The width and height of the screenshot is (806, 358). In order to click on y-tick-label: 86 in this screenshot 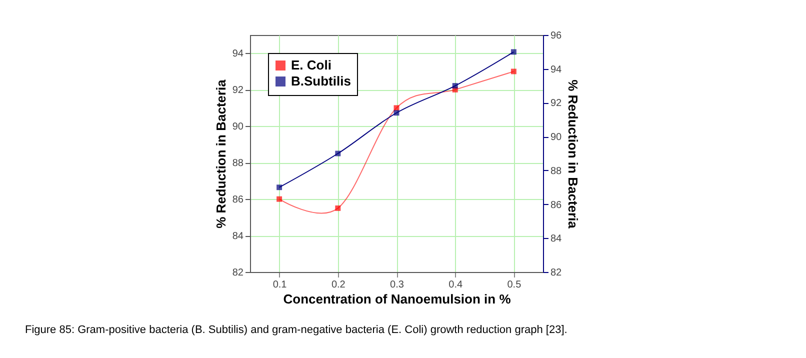, I will do `click(238, 200)`.